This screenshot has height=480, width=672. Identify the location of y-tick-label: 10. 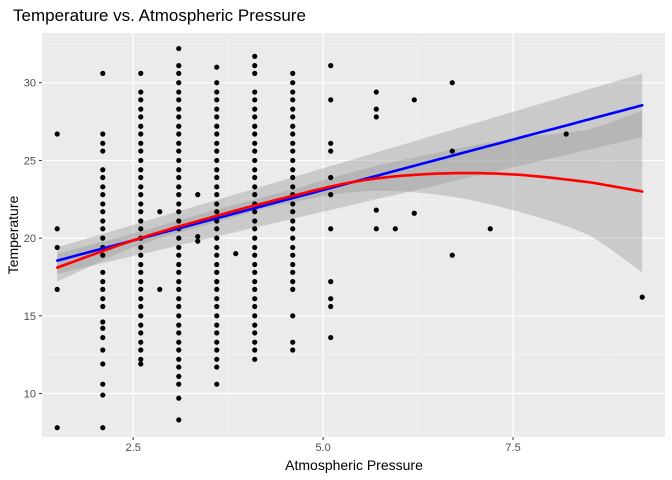
(30, 394).